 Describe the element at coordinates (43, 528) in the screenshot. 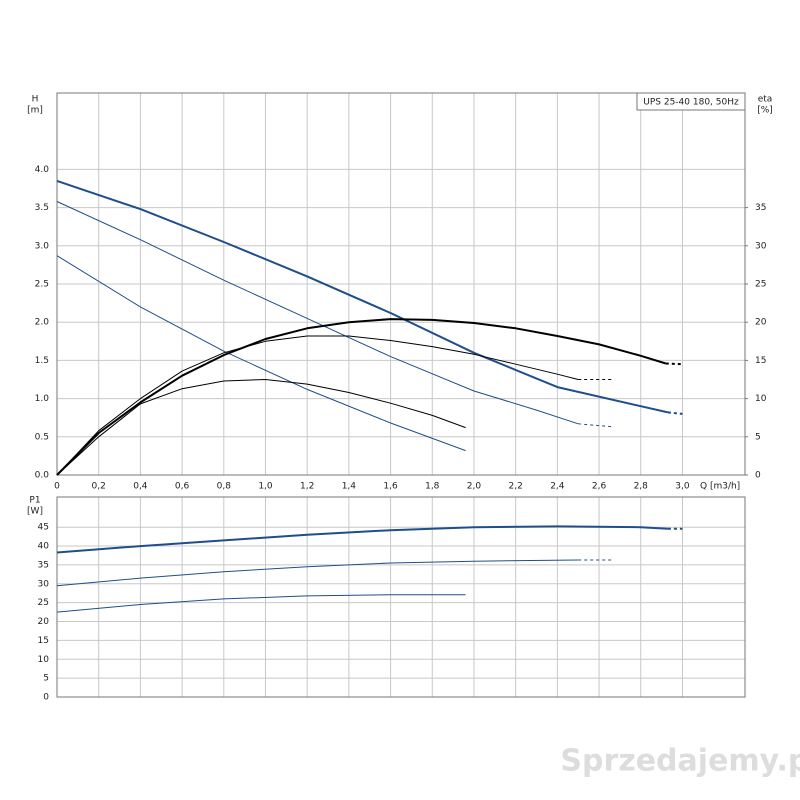

I see `y-tick-label: 45` at that location.